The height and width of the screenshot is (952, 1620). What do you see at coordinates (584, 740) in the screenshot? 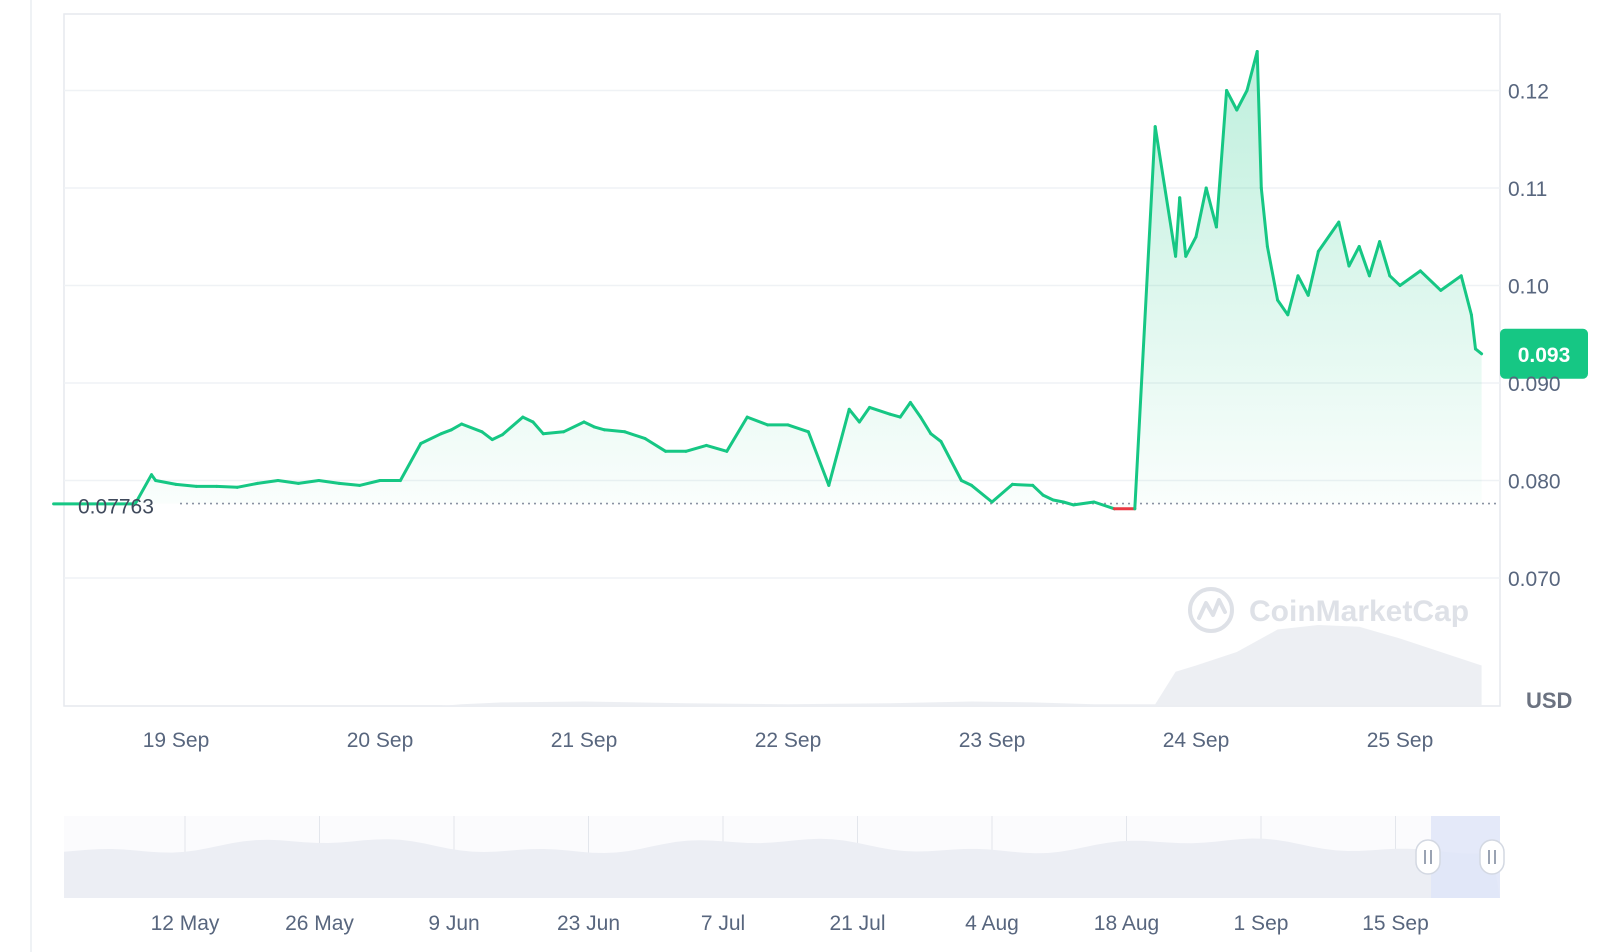
I see `time-tick-label: 21 Sep` at bounding box center [584, 740].